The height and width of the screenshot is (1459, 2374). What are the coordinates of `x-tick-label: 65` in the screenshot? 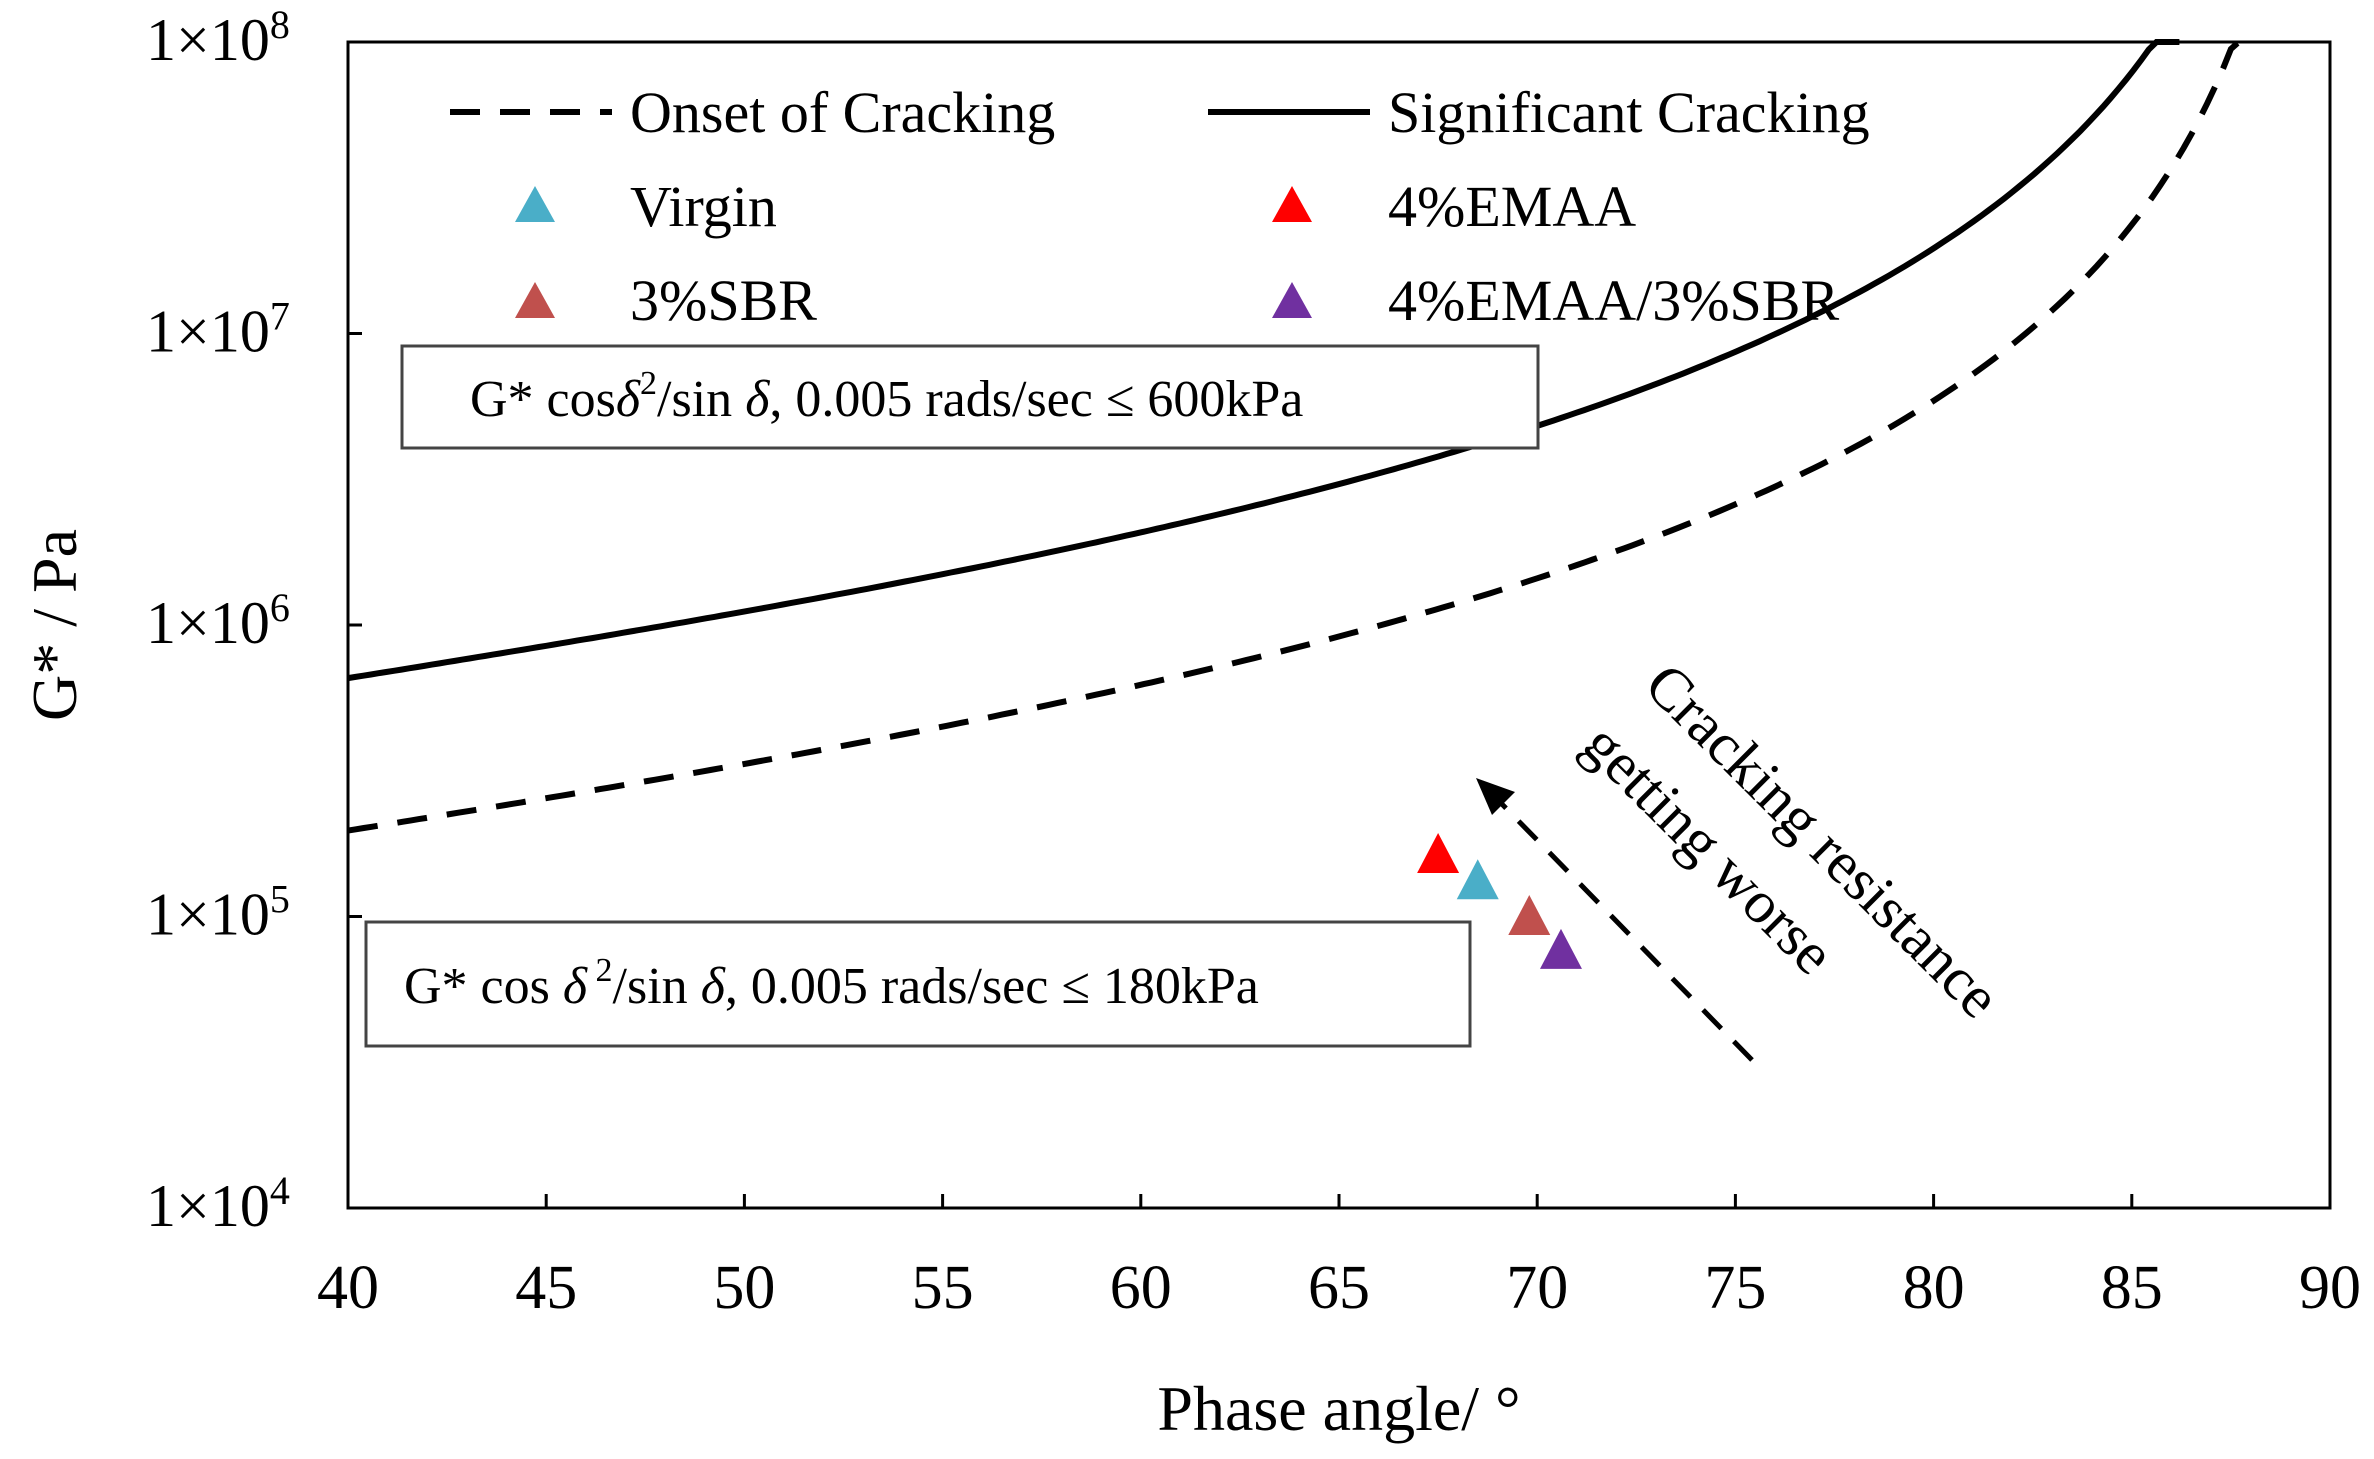 It's located at (1339, 1288).